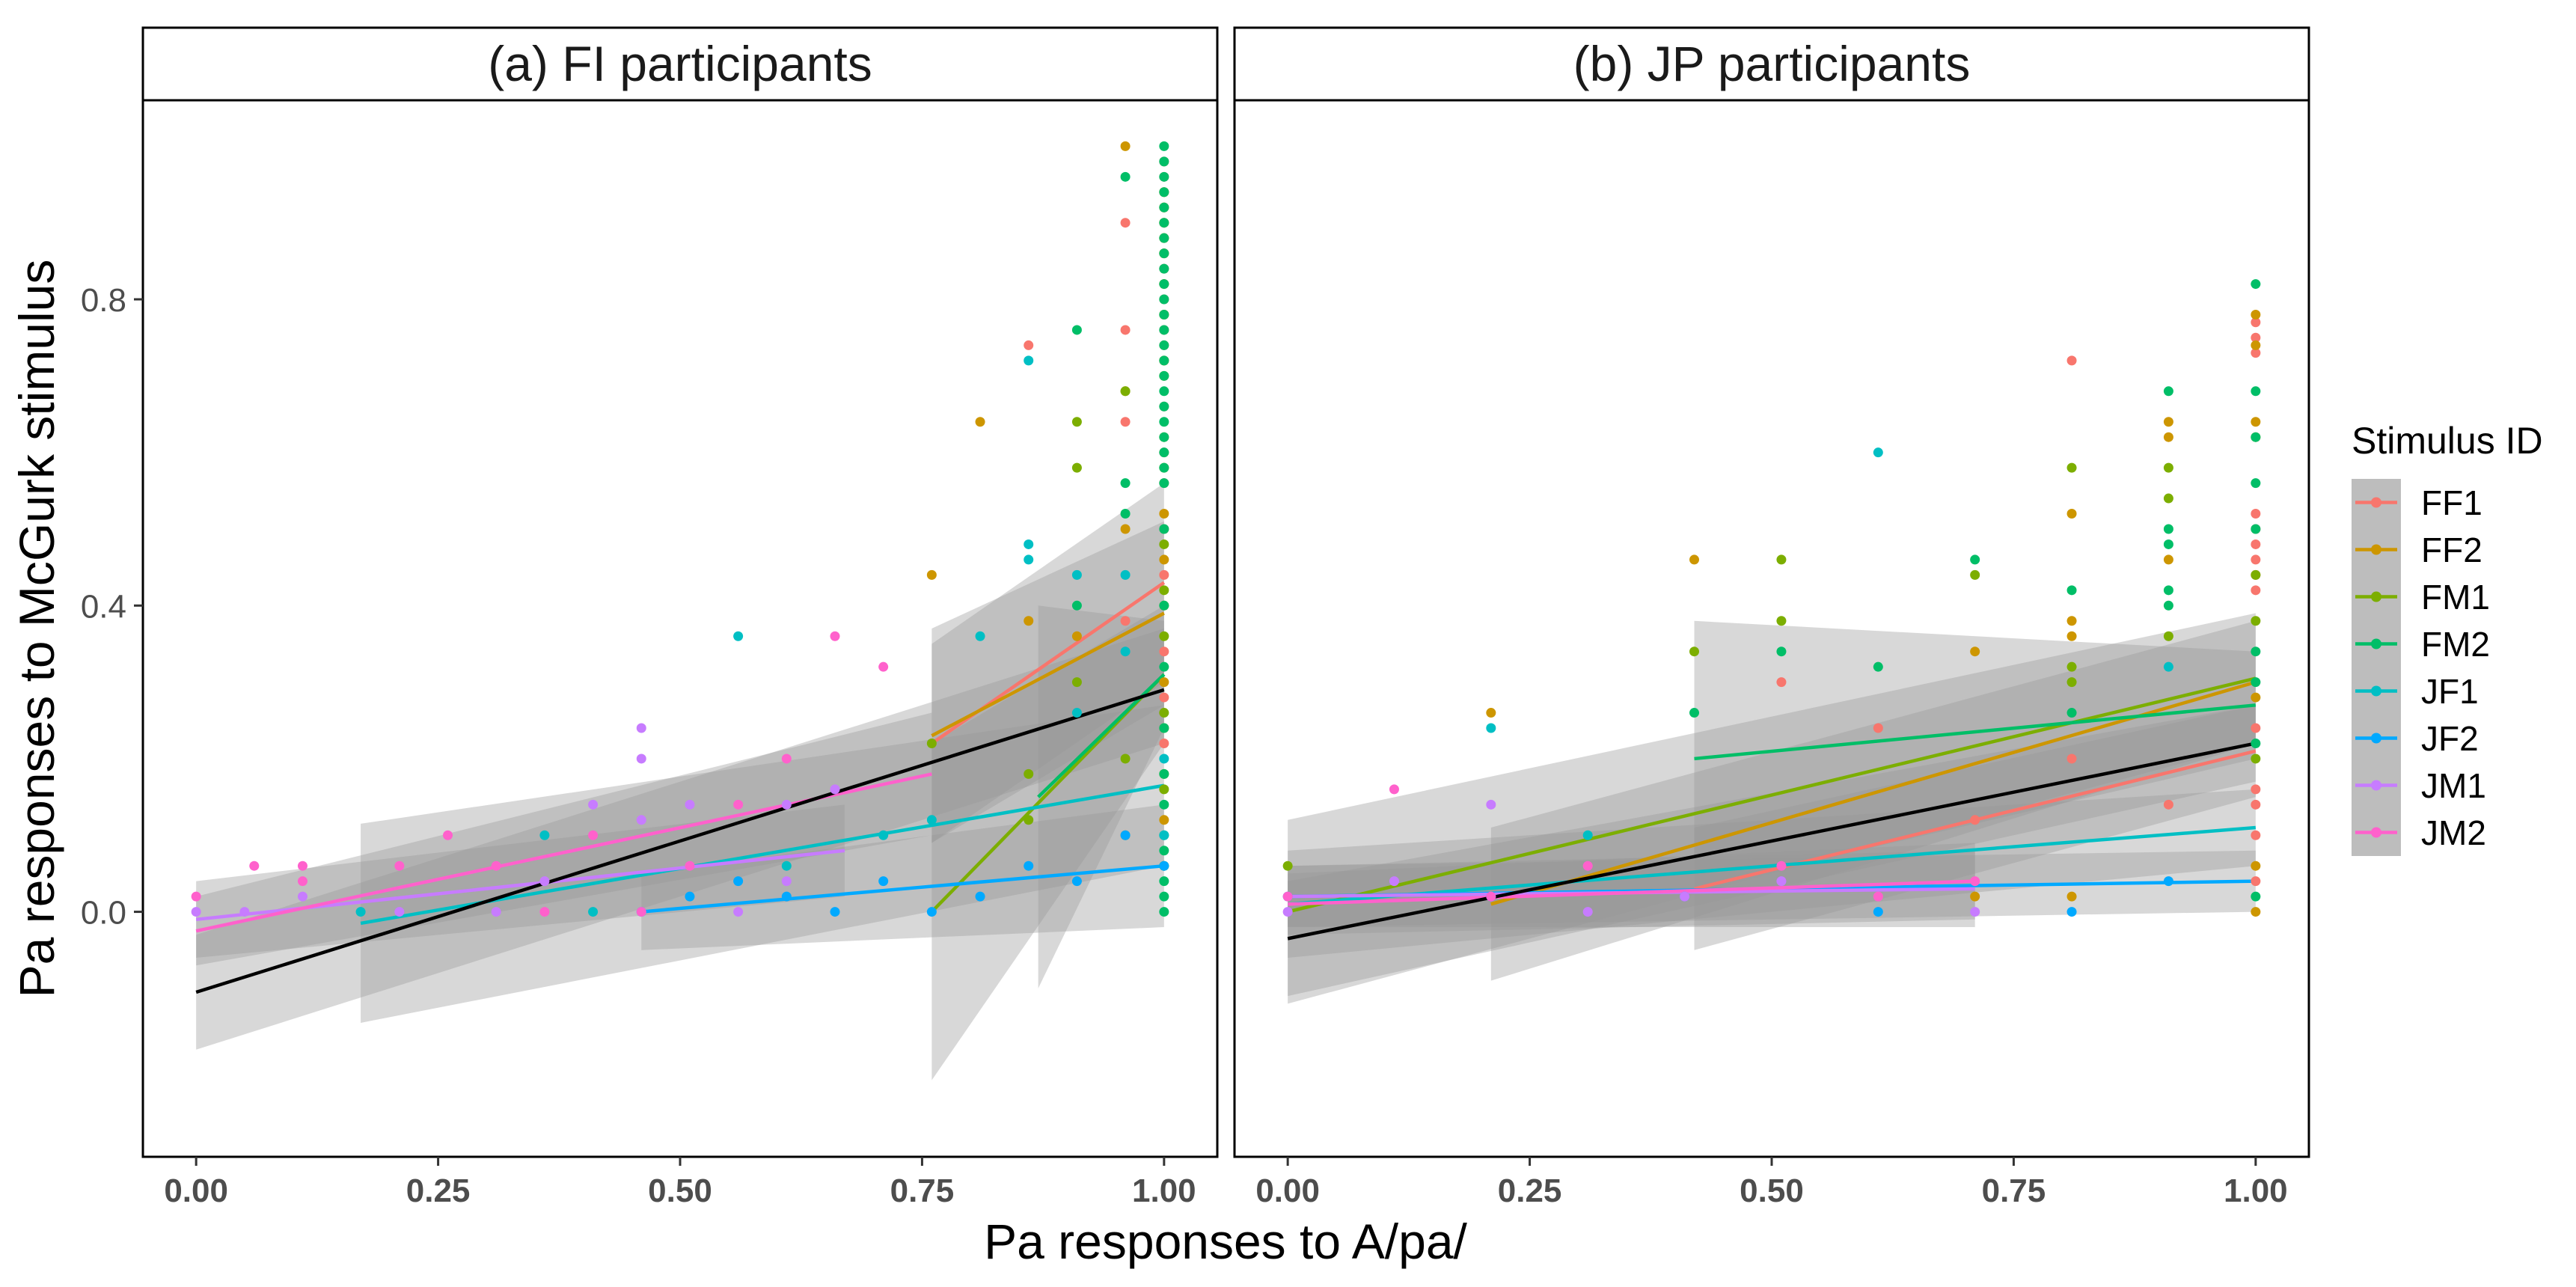  What do you see at coordinates (37, 629) in the screenshot?
I see `y-axis-title: Pa responses to McGurk stimulus` at bounding box center [37, 629].